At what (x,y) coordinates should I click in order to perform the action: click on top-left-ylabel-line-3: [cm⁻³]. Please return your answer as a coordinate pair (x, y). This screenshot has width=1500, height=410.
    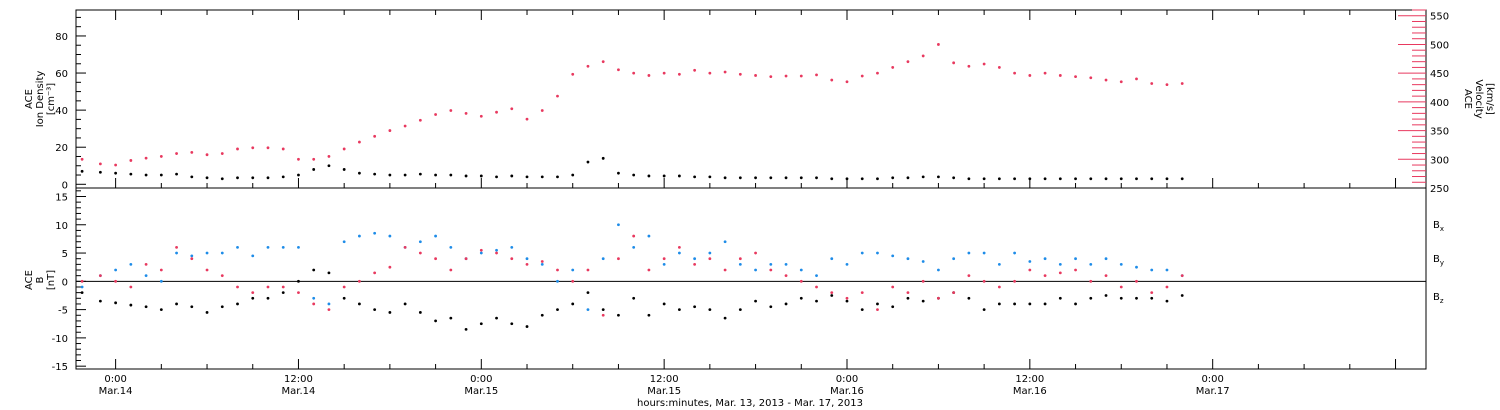
    Looking at the image, I should click on (51, 99).